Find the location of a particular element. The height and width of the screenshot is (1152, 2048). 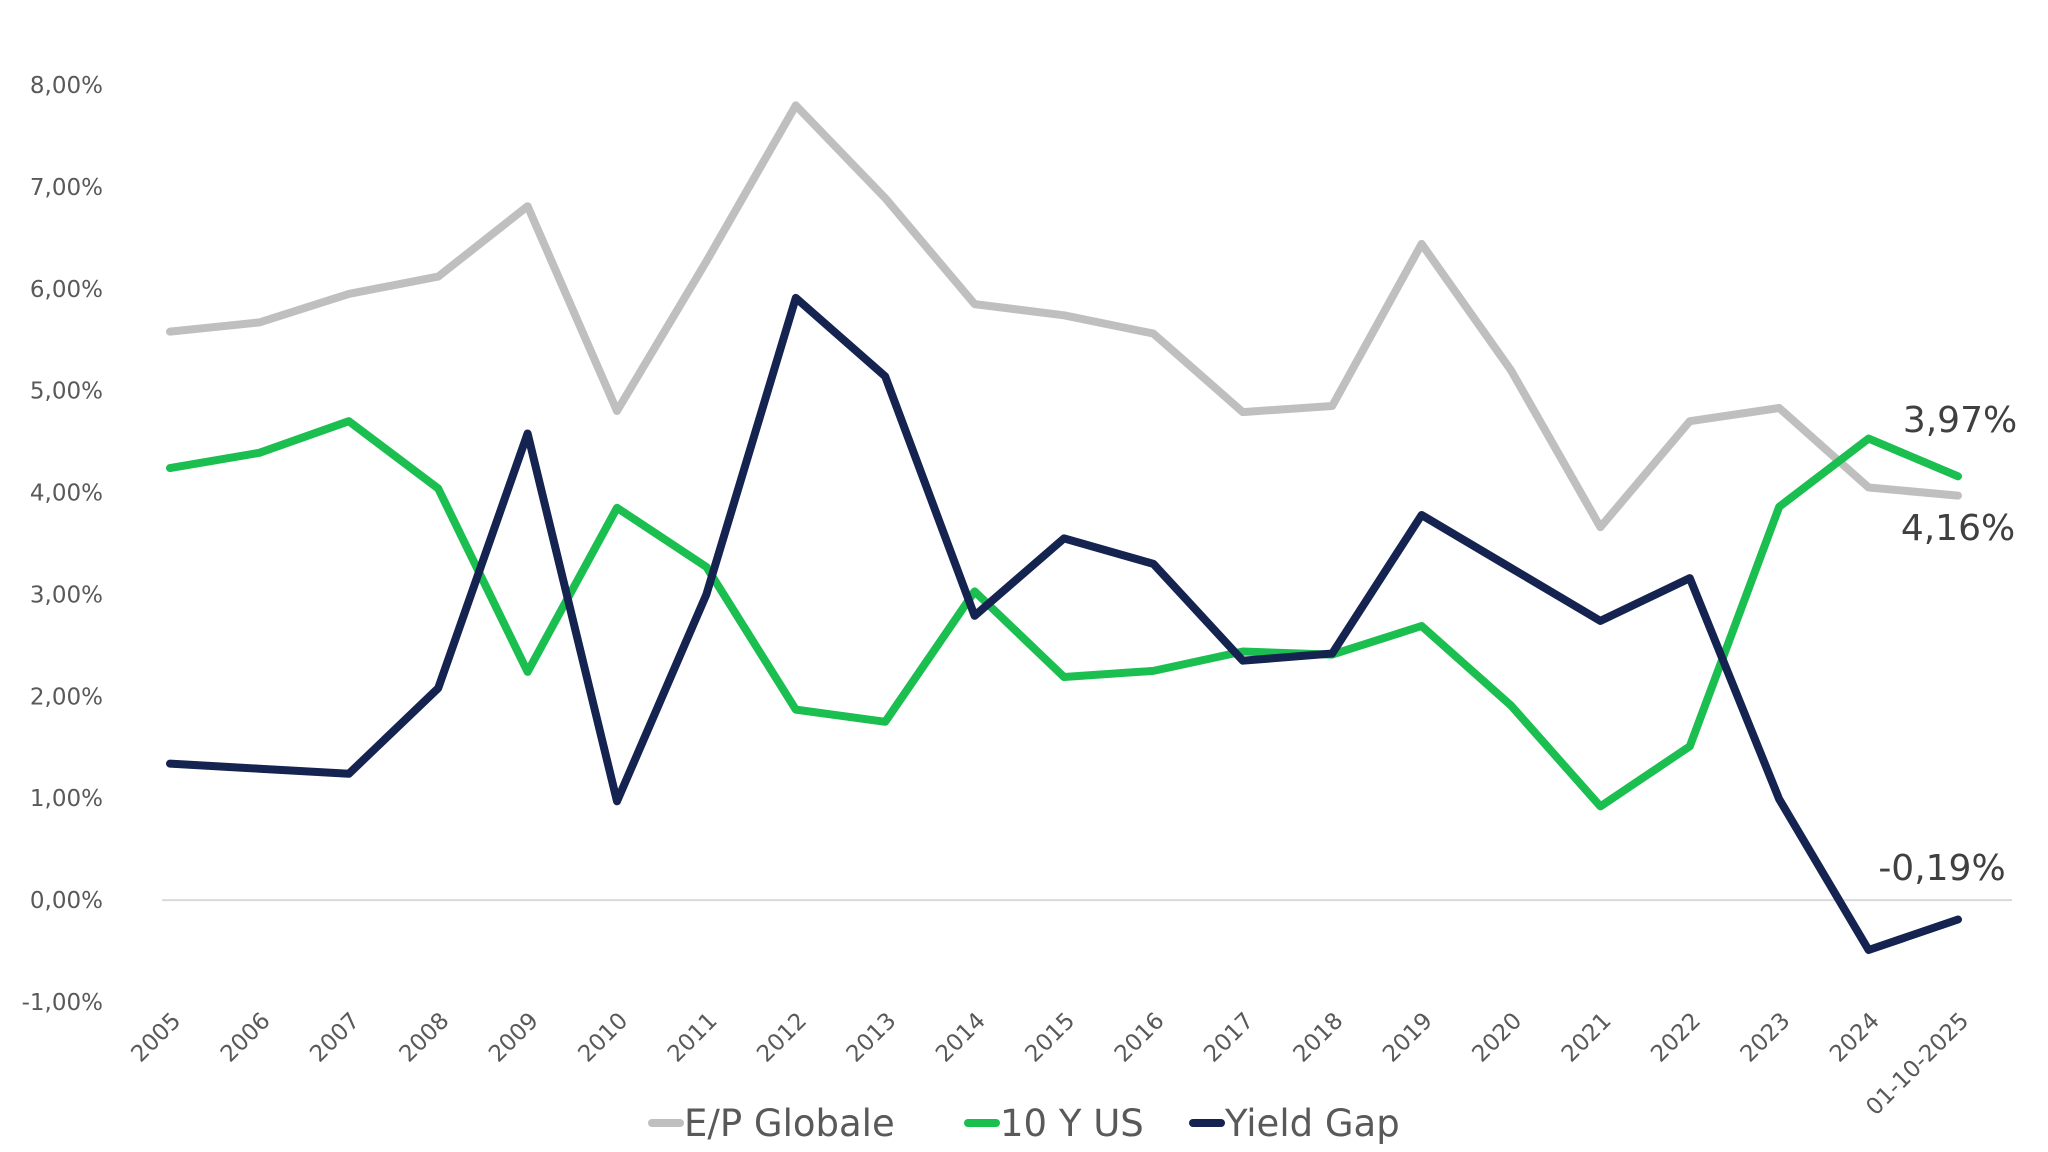

x-tick-label: 2014 is located at coordinates (961, 1038).